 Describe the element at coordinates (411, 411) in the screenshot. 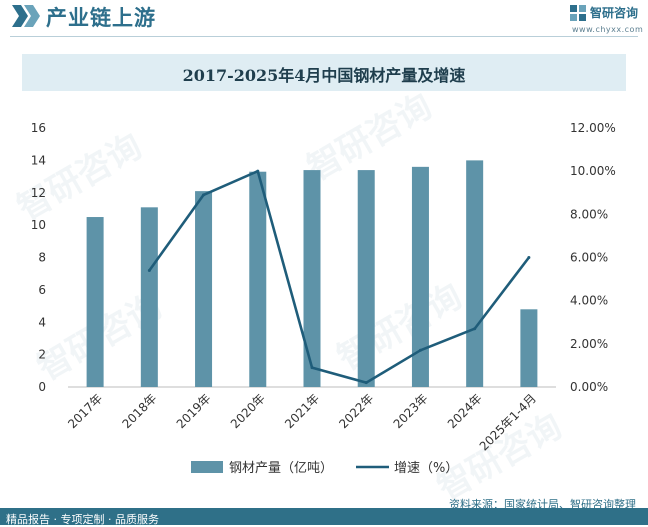

I see `x-tick-label: 2023年` at that location.